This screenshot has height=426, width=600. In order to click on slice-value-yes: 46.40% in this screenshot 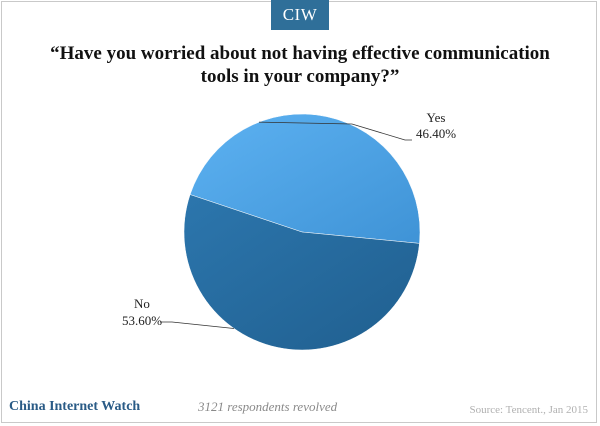, I will do `click(436, 133)`.